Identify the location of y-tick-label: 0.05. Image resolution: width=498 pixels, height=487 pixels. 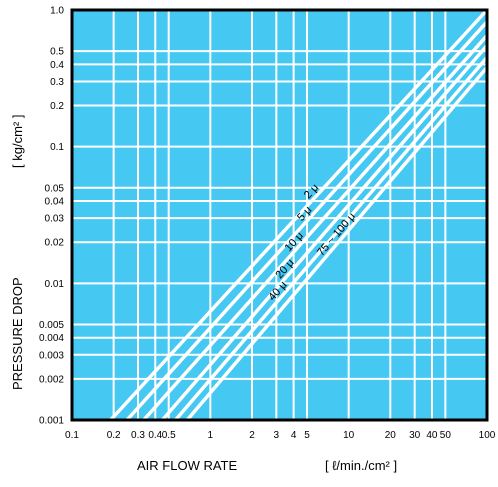
(55, 188).